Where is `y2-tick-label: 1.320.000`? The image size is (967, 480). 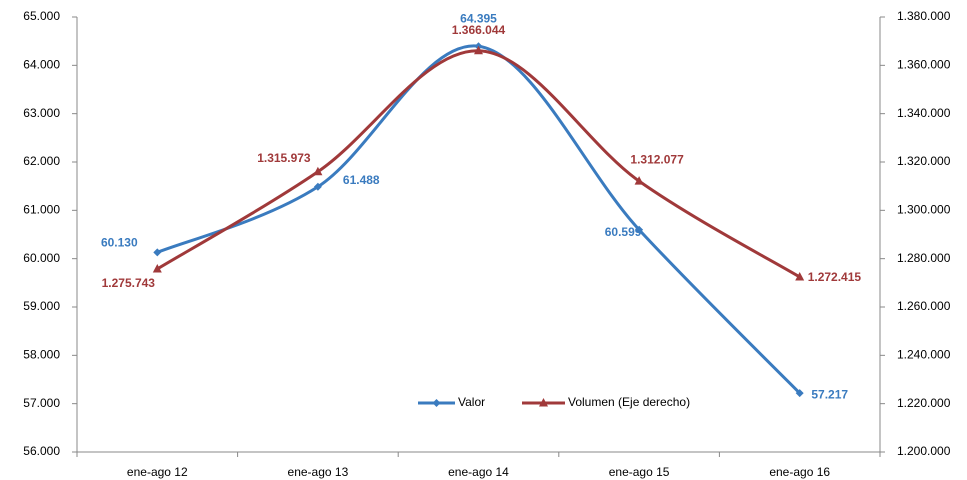 y2-tick-label: 1.320.000 is located at coordinates (924, 161).